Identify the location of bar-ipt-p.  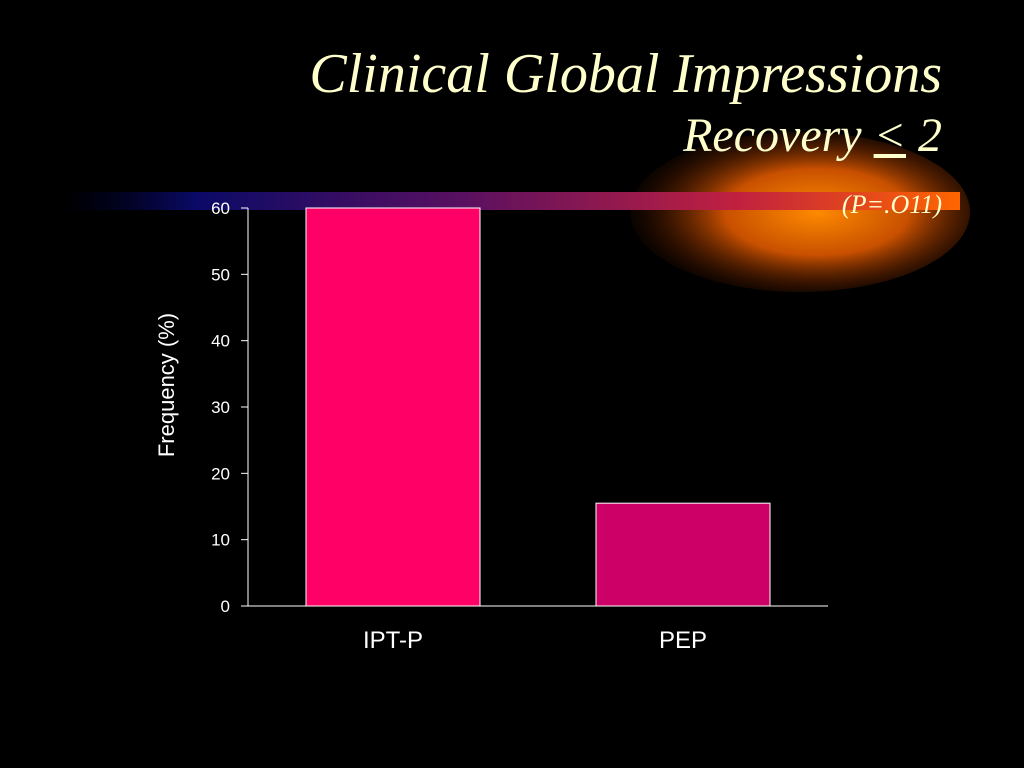
(393, 407).